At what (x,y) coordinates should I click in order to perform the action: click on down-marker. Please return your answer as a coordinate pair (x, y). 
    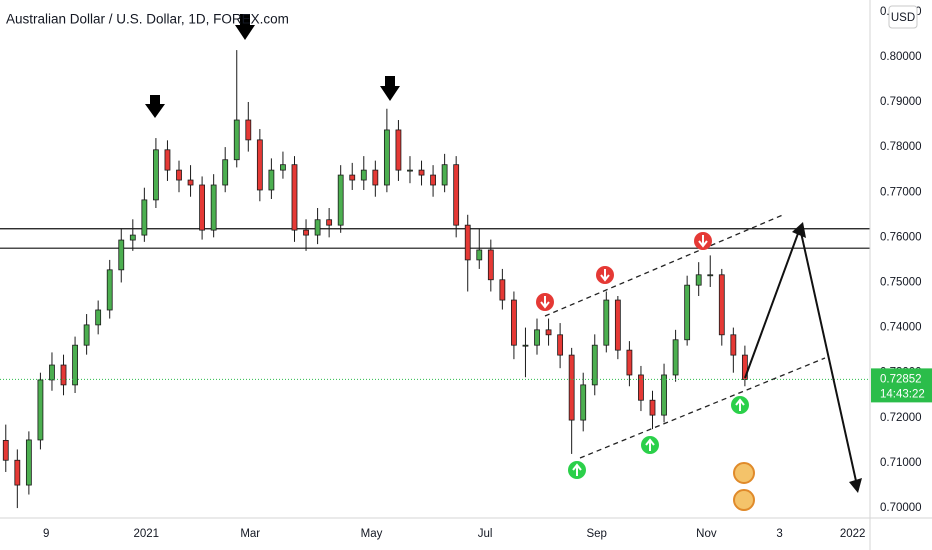
    Looking at the image, I should click on (155, 106).